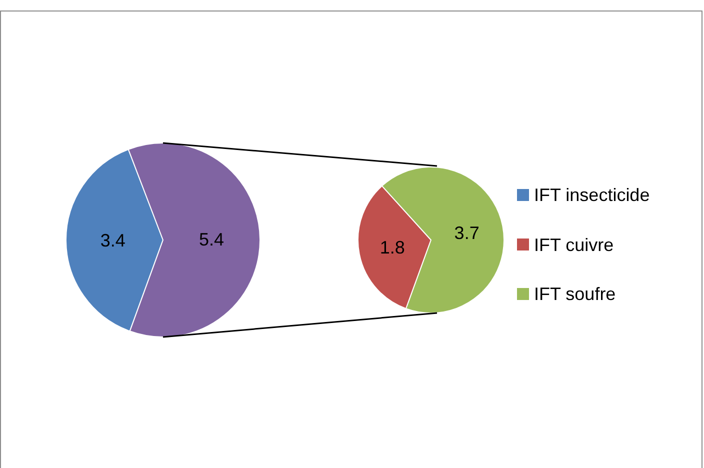  Describe the element at coordinates (113, 240) in the screenshot. I see `data-label: 3.4` at that location.